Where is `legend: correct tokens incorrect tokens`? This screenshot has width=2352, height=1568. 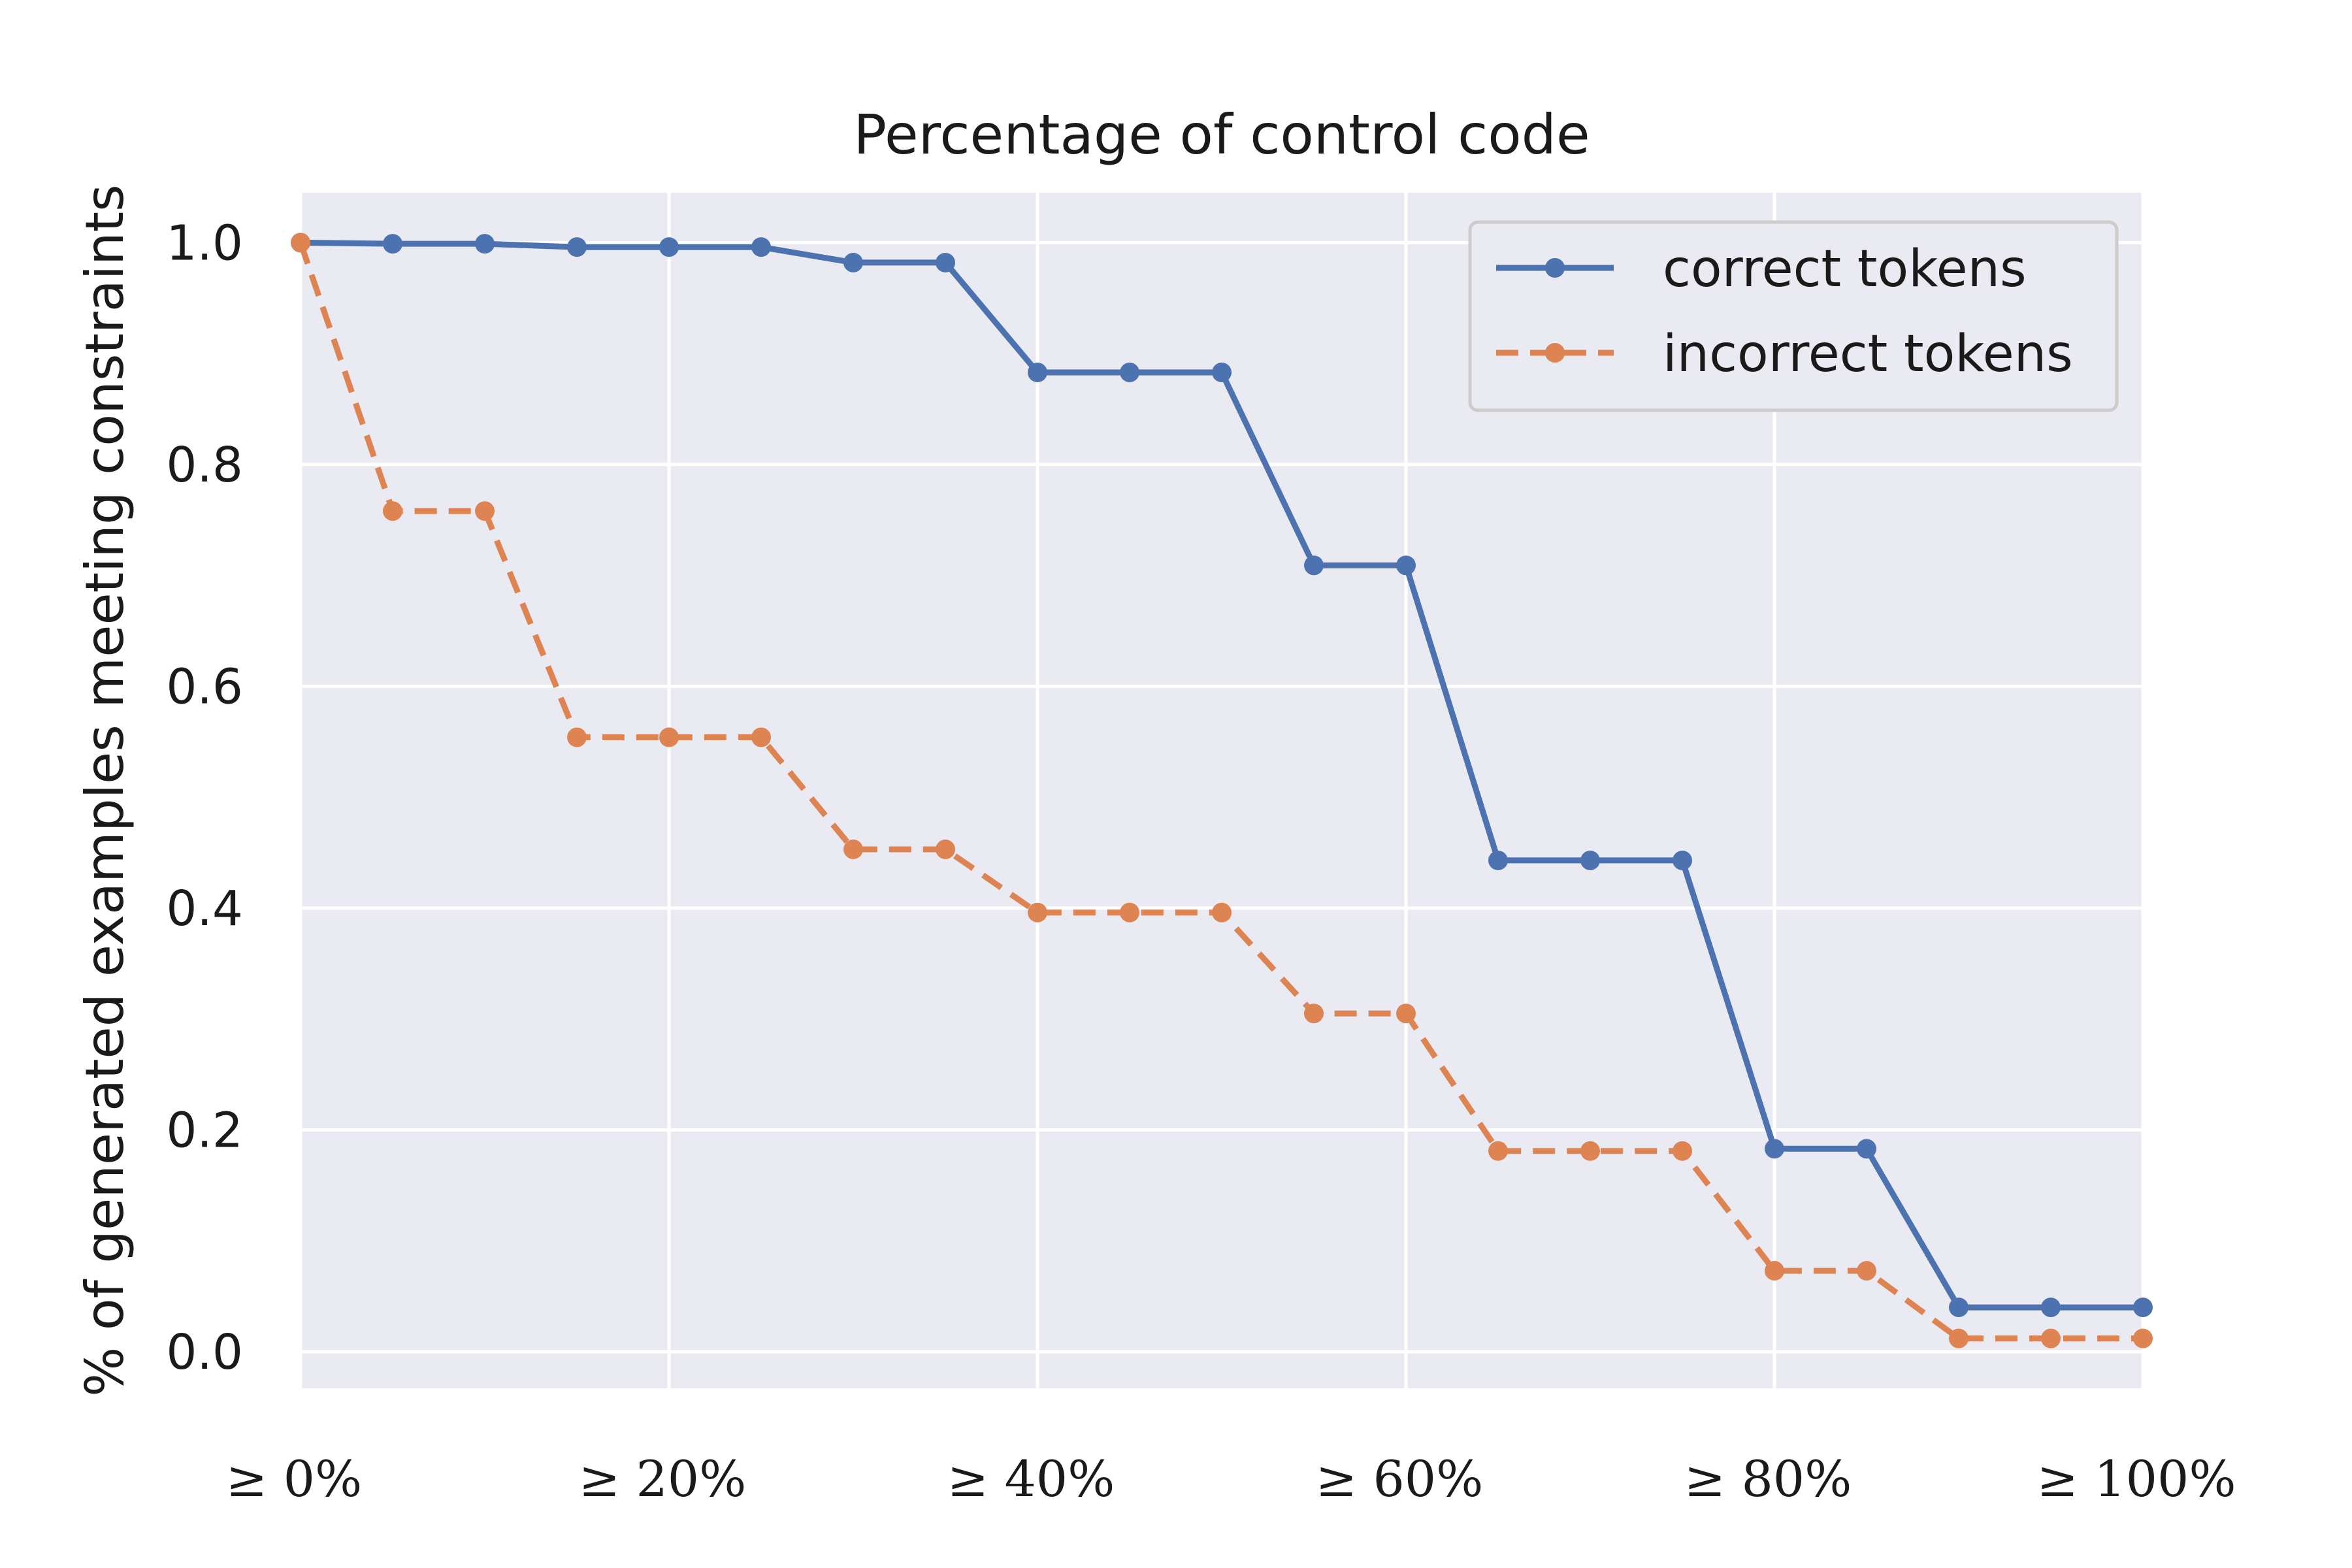
legend: correct tokens incorrect tokens is located at coordinates (1793, 316).